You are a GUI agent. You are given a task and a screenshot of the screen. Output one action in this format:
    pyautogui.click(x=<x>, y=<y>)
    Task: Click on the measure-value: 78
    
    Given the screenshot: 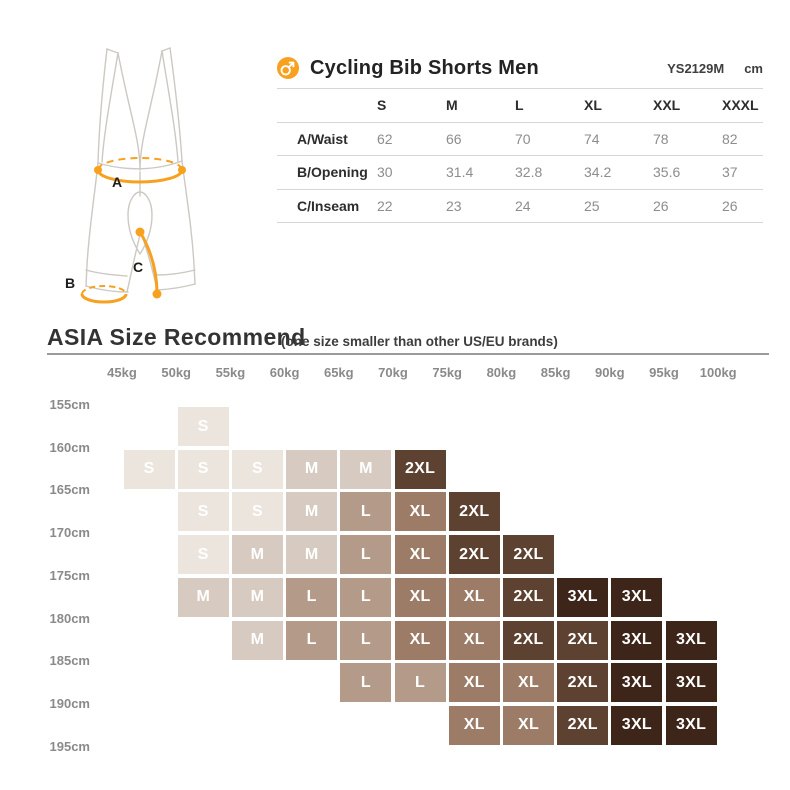 What is the action you would take?
    pyautogui.click(x=661, y=138)
    